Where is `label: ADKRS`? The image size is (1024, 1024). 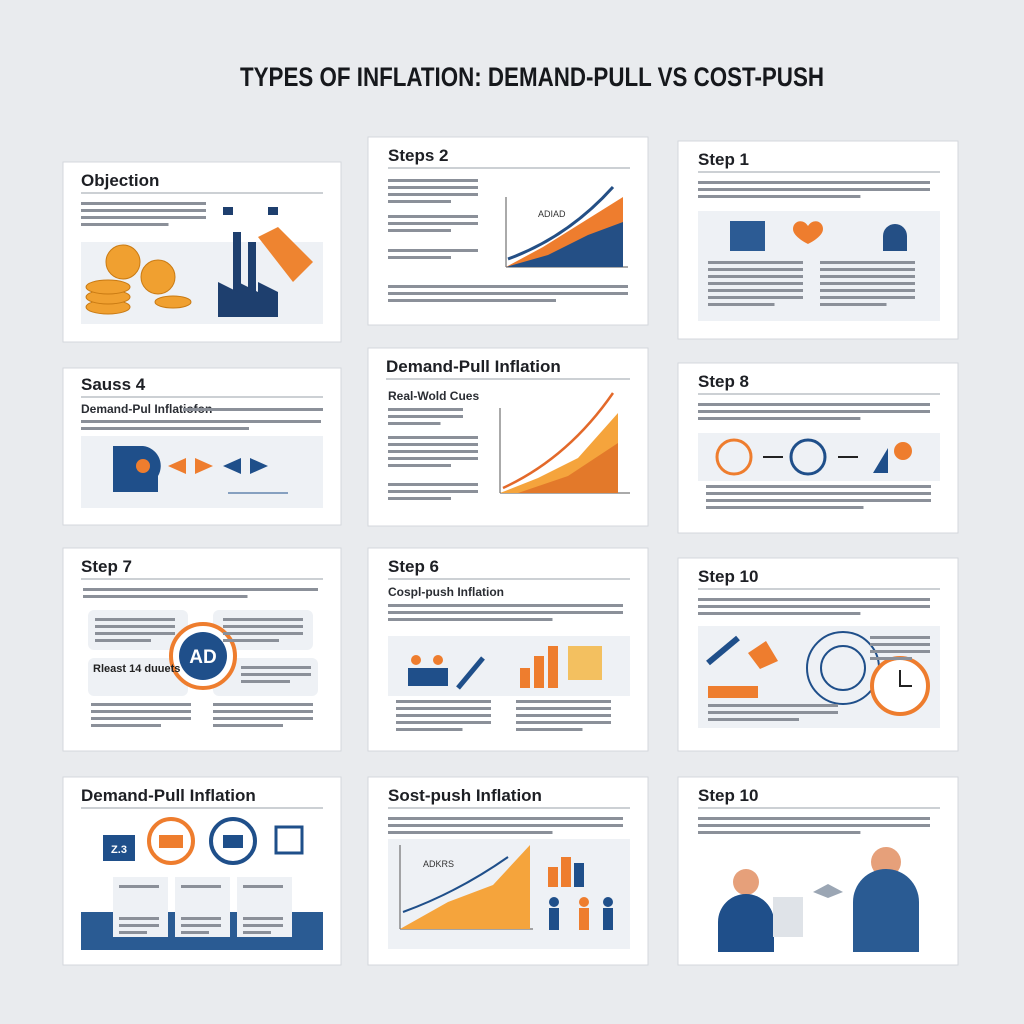 label: ADKRS is located at coordinates (438, 864).